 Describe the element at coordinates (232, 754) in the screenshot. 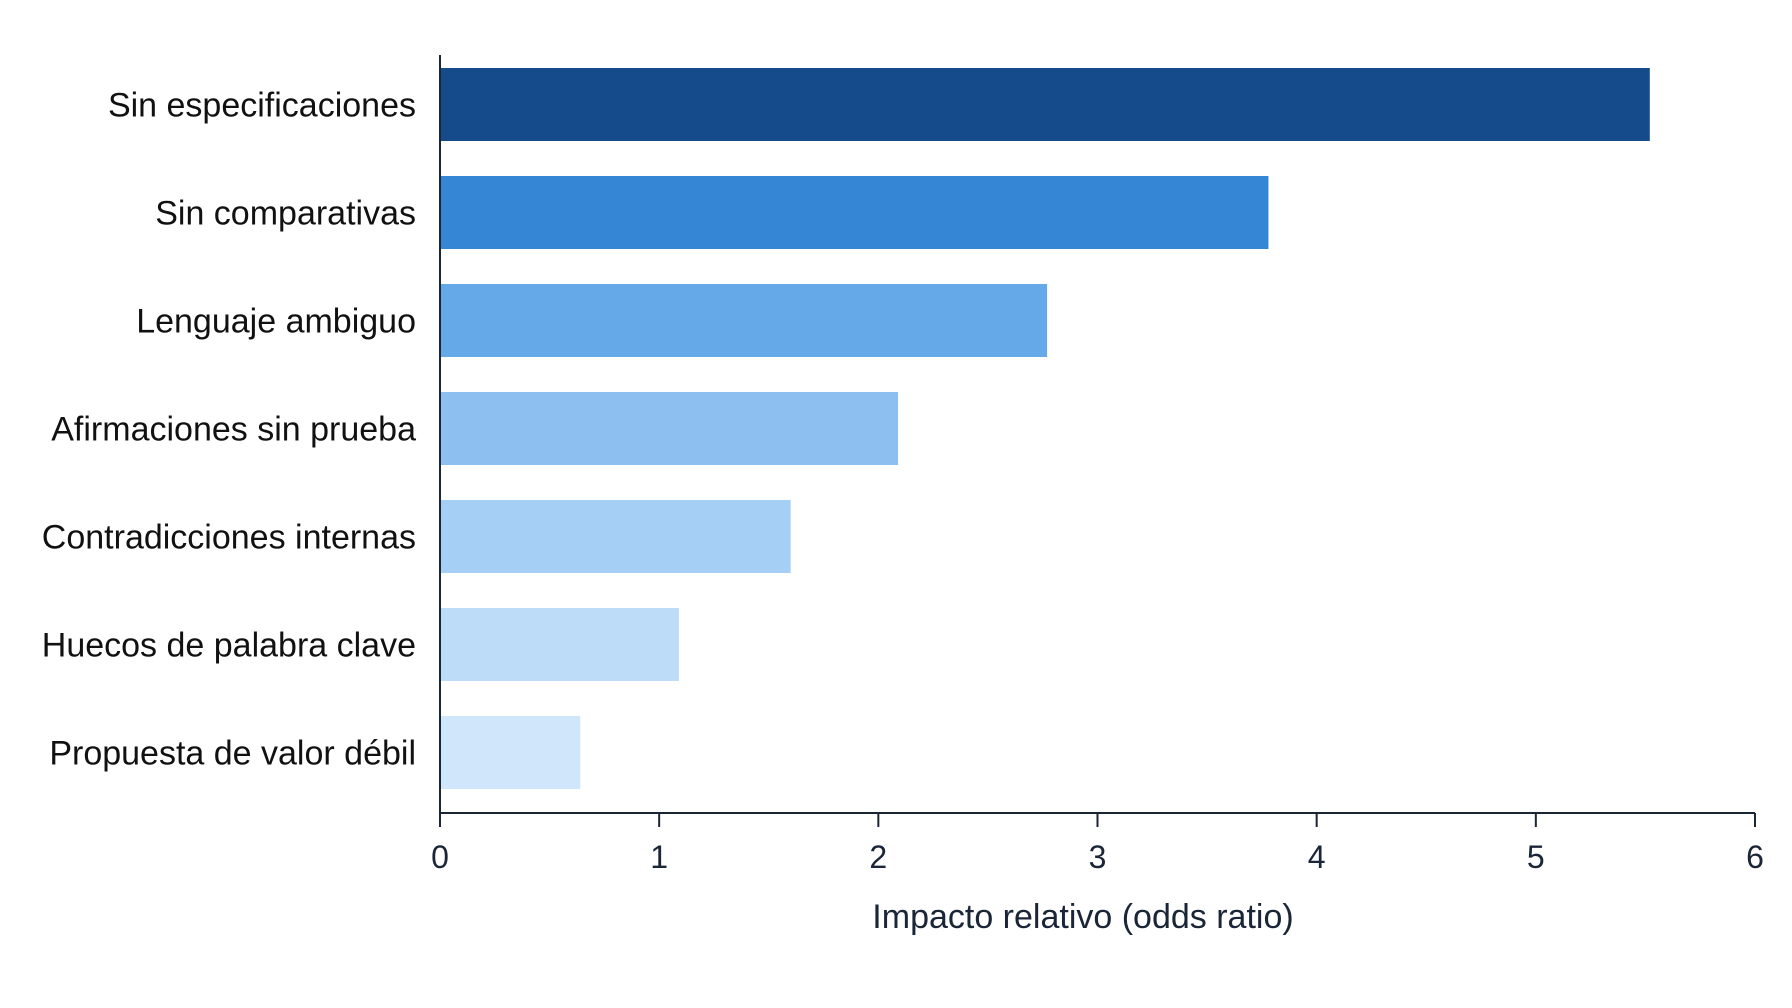

I see `category-label: Propuesta de valor débil` at that location.